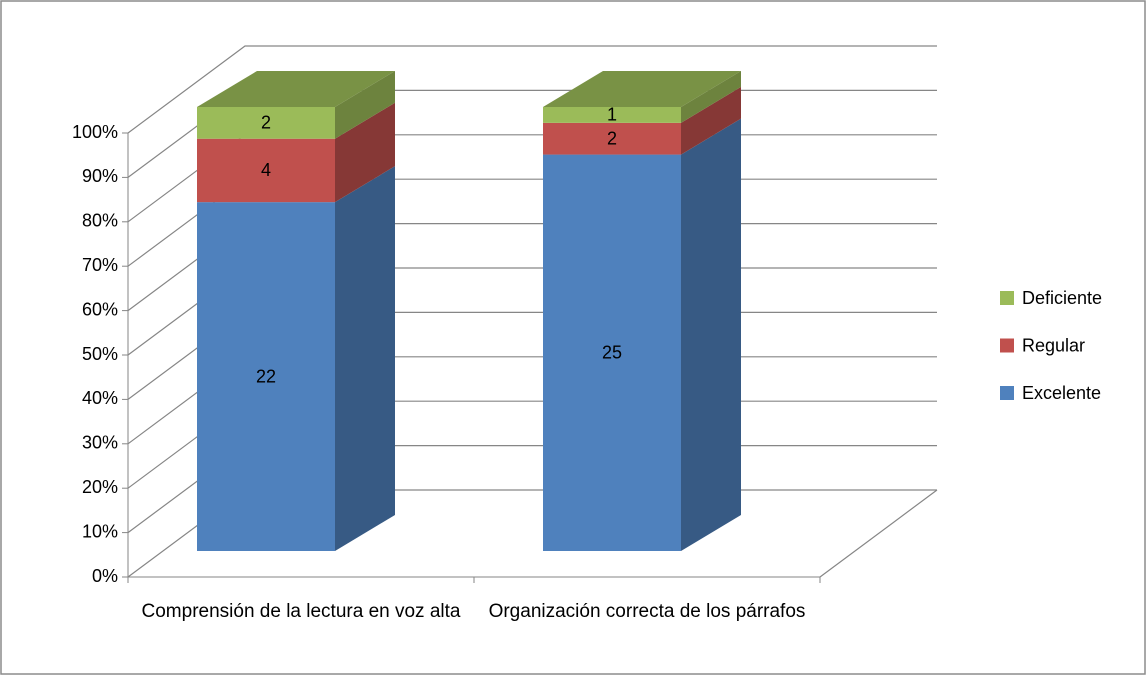 This screenshot has width=1147, height=676. I want to click on legend-label: Regular, so click(1053, 345).